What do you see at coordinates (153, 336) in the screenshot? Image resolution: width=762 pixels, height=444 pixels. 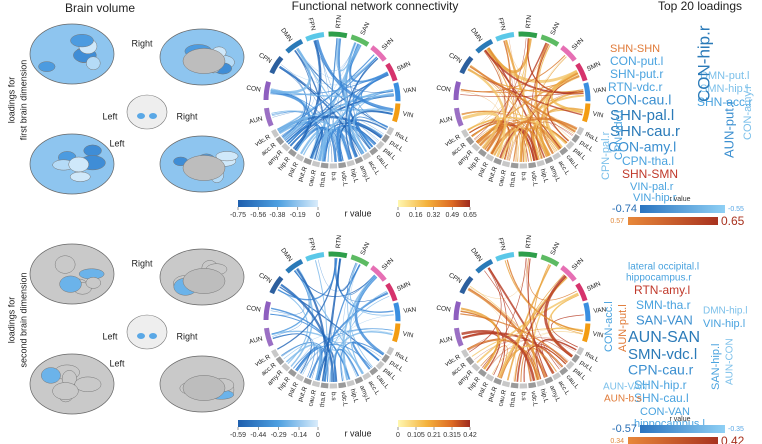 I see `subcortical` at bounding box center [153, 336].